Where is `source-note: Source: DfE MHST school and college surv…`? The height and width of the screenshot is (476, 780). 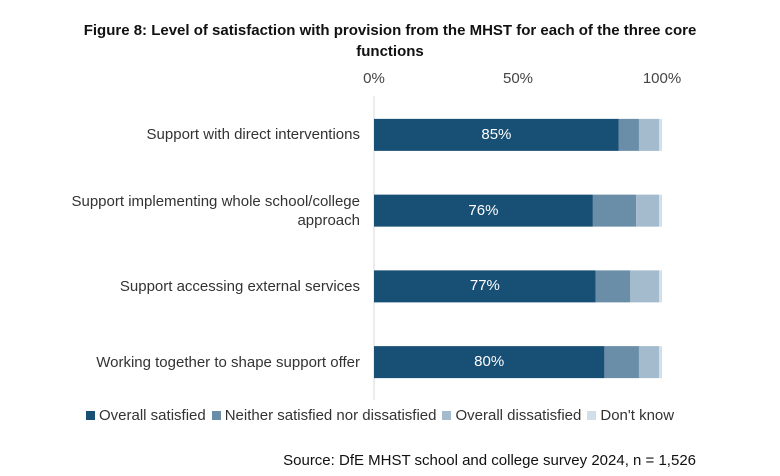 source-note: Source: DfE MHST school and college surv… is located at coordinates (489, 460).